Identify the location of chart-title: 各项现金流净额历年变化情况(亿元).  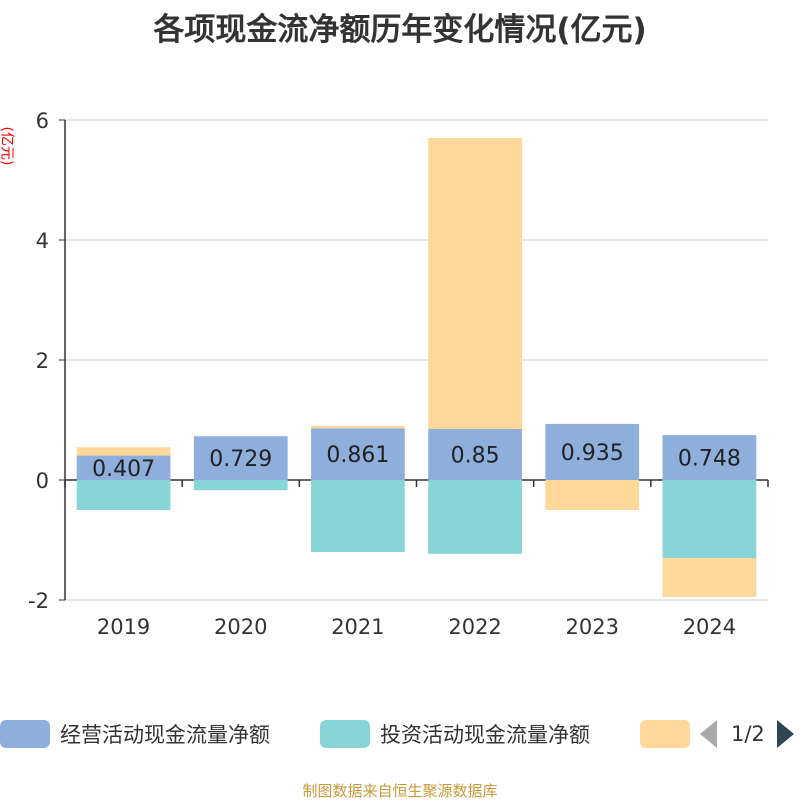
(400, 30).